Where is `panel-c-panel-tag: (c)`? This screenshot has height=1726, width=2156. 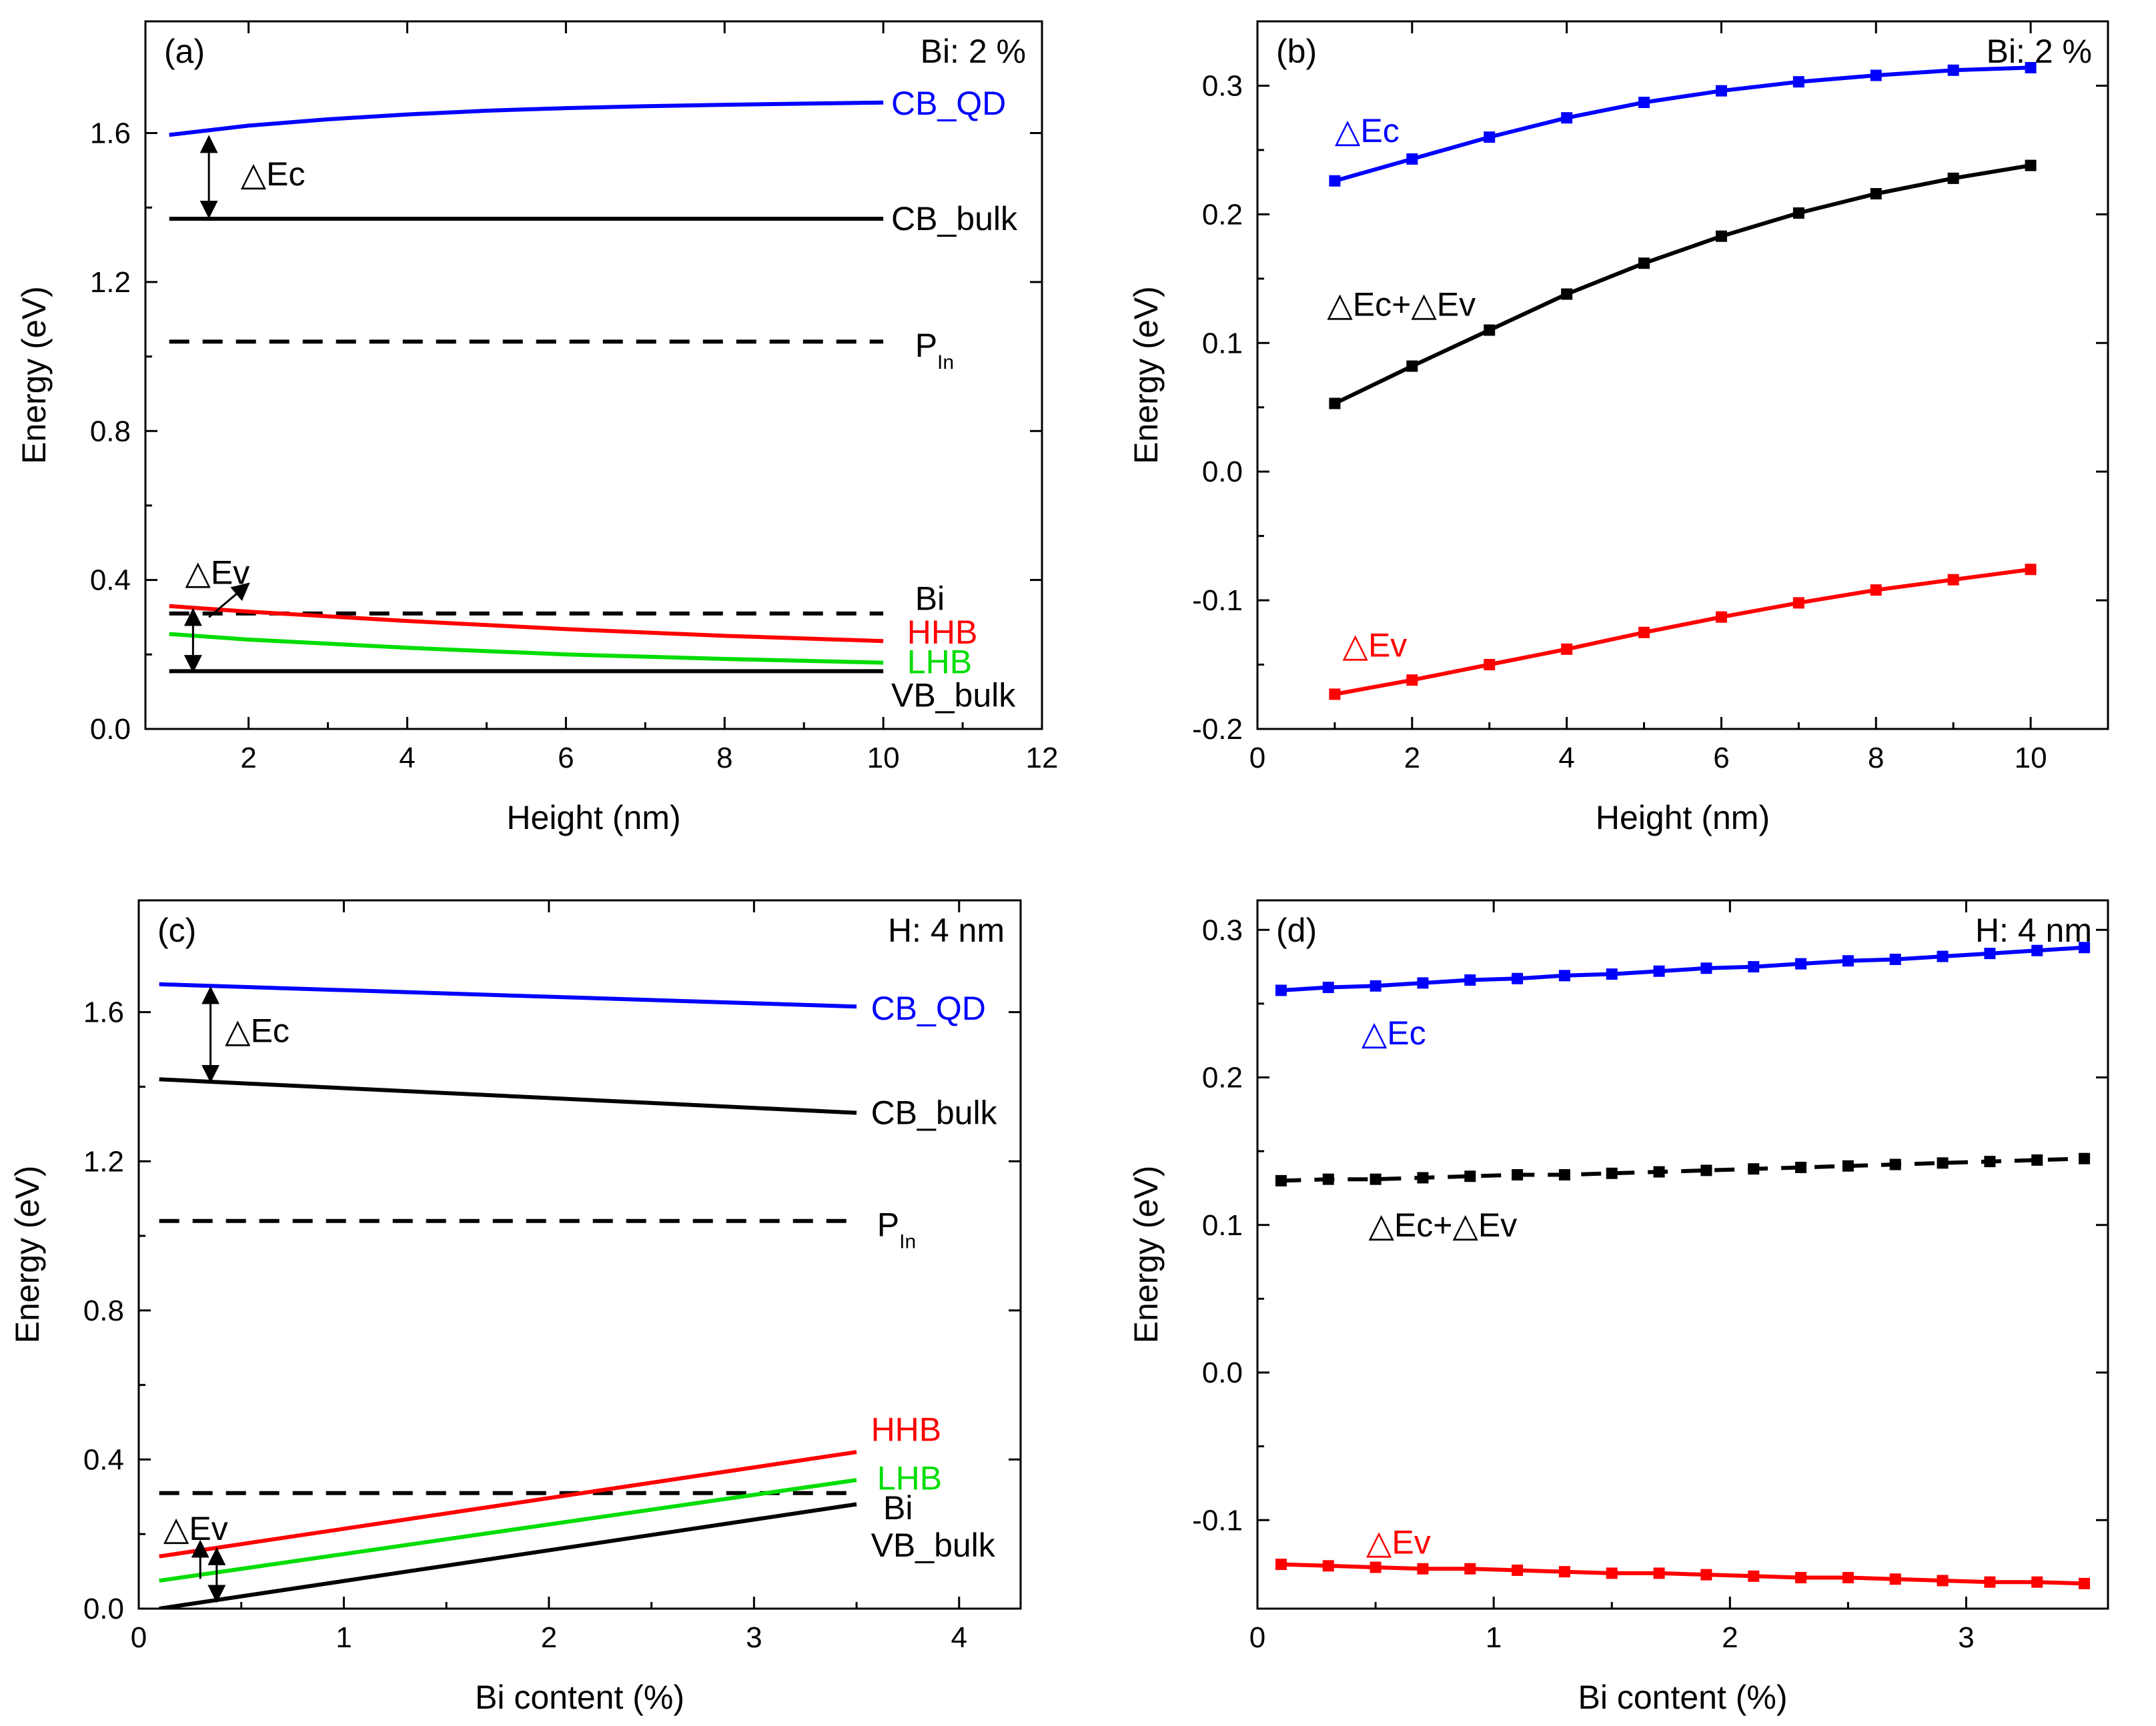 panel-c-panel-tag: (c) is located at coordinates (176, 930).